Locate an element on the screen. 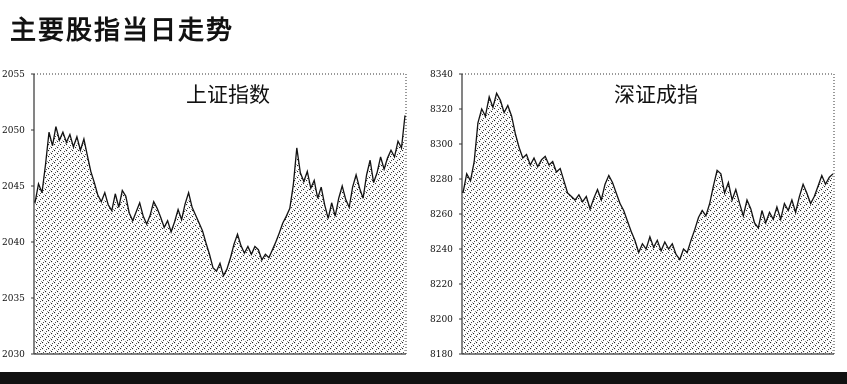  bottom-rule is located at coordinates (423, 378).